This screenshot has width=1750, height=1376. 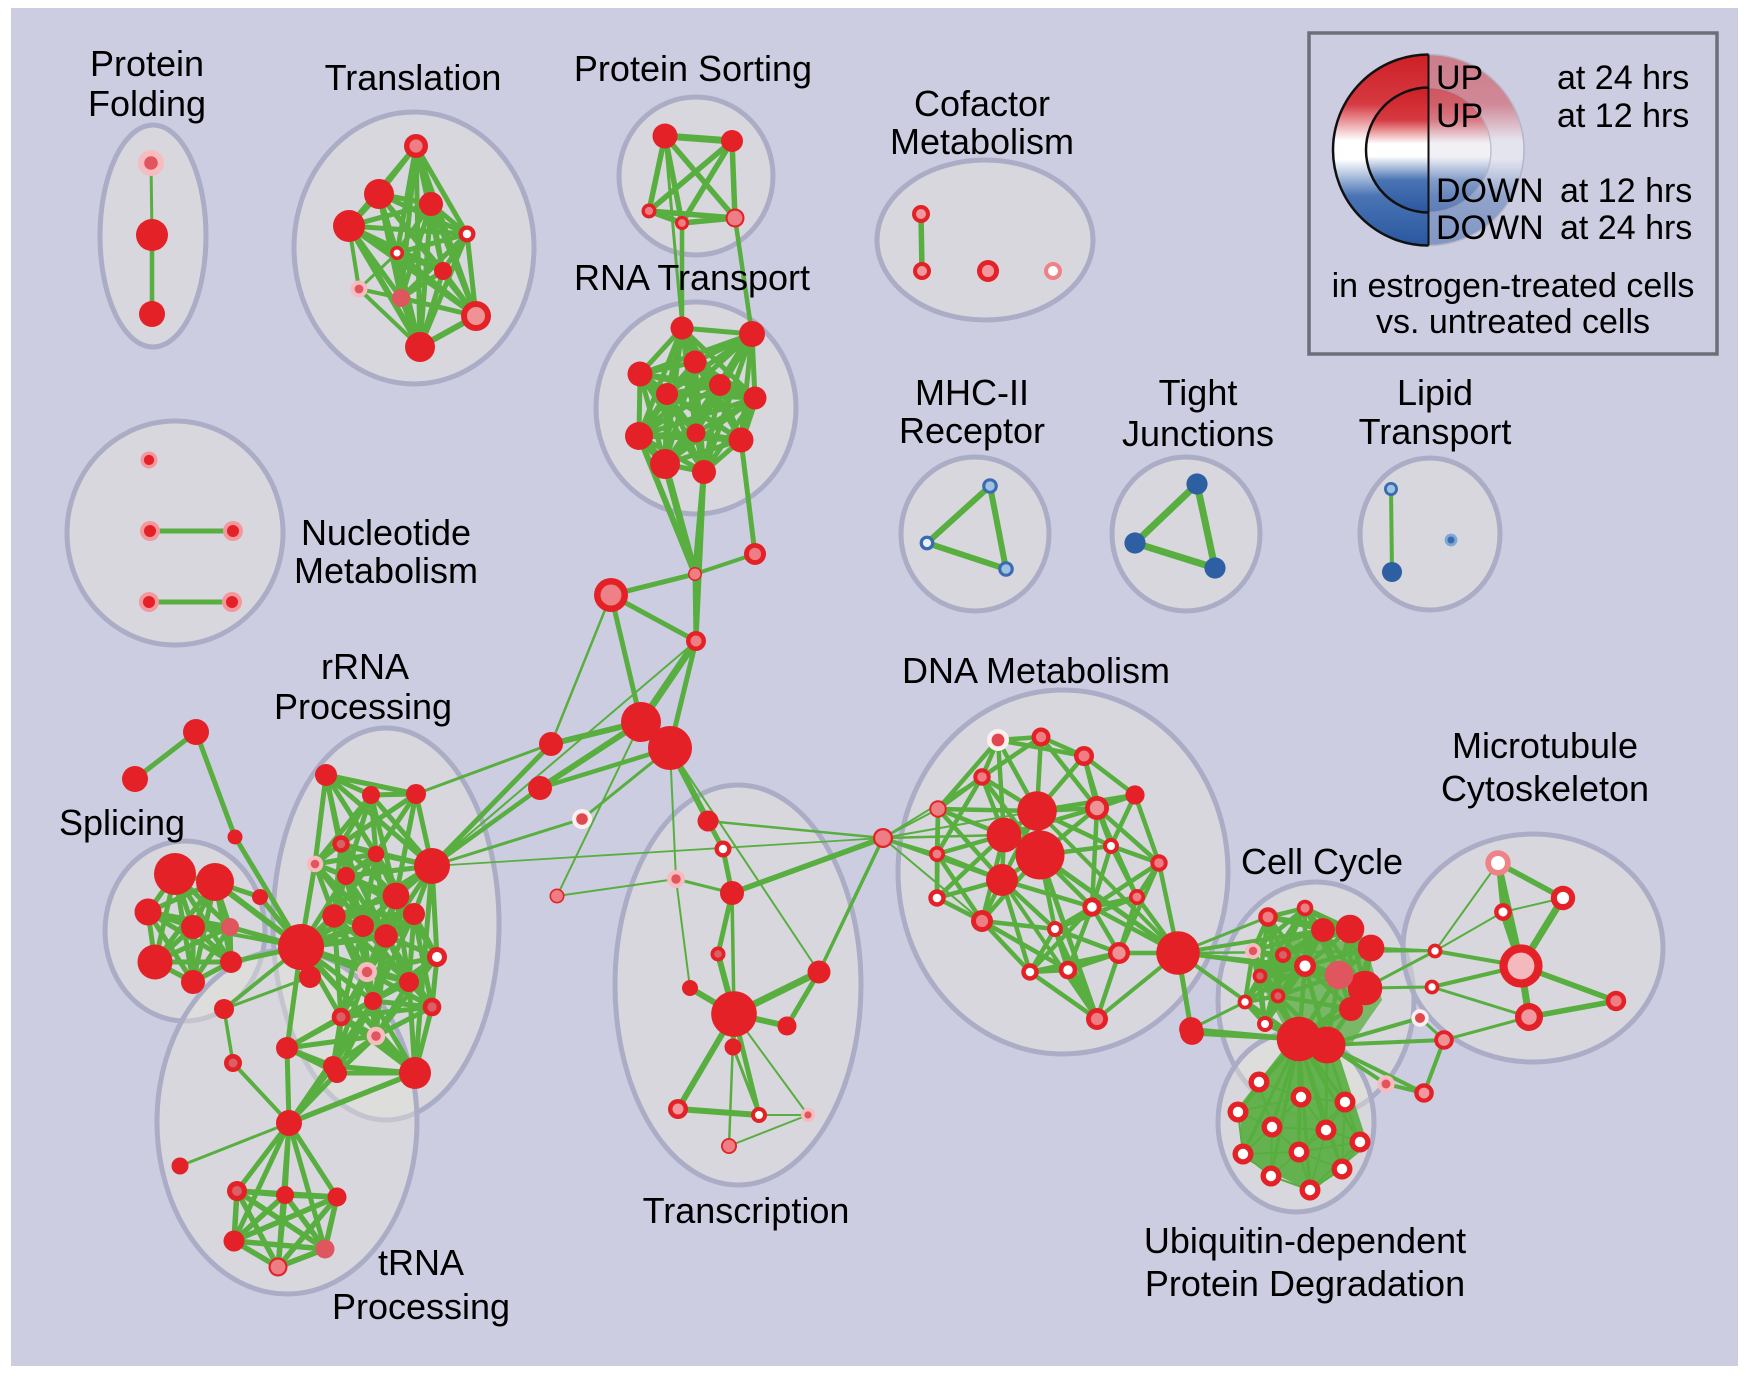 I want to click on svg-text: Ubiquitin-dependent, so click(x=1305, y=1240).